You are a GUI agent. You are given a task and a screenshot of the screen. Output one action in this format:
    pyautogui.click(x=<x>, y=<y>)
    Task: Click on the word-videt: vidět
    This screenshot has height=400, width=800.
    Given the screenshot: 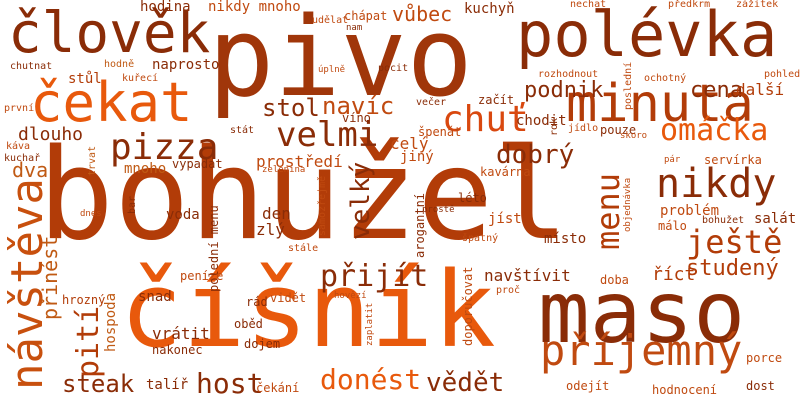 What is the action you would take?
    pyautogui.click(x=288, y=298)
    